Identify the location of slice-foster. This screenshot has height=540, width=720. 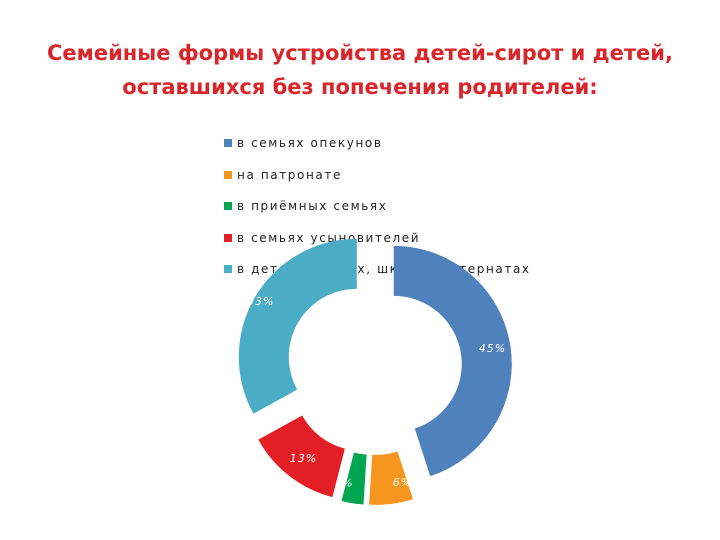
(354, 478).